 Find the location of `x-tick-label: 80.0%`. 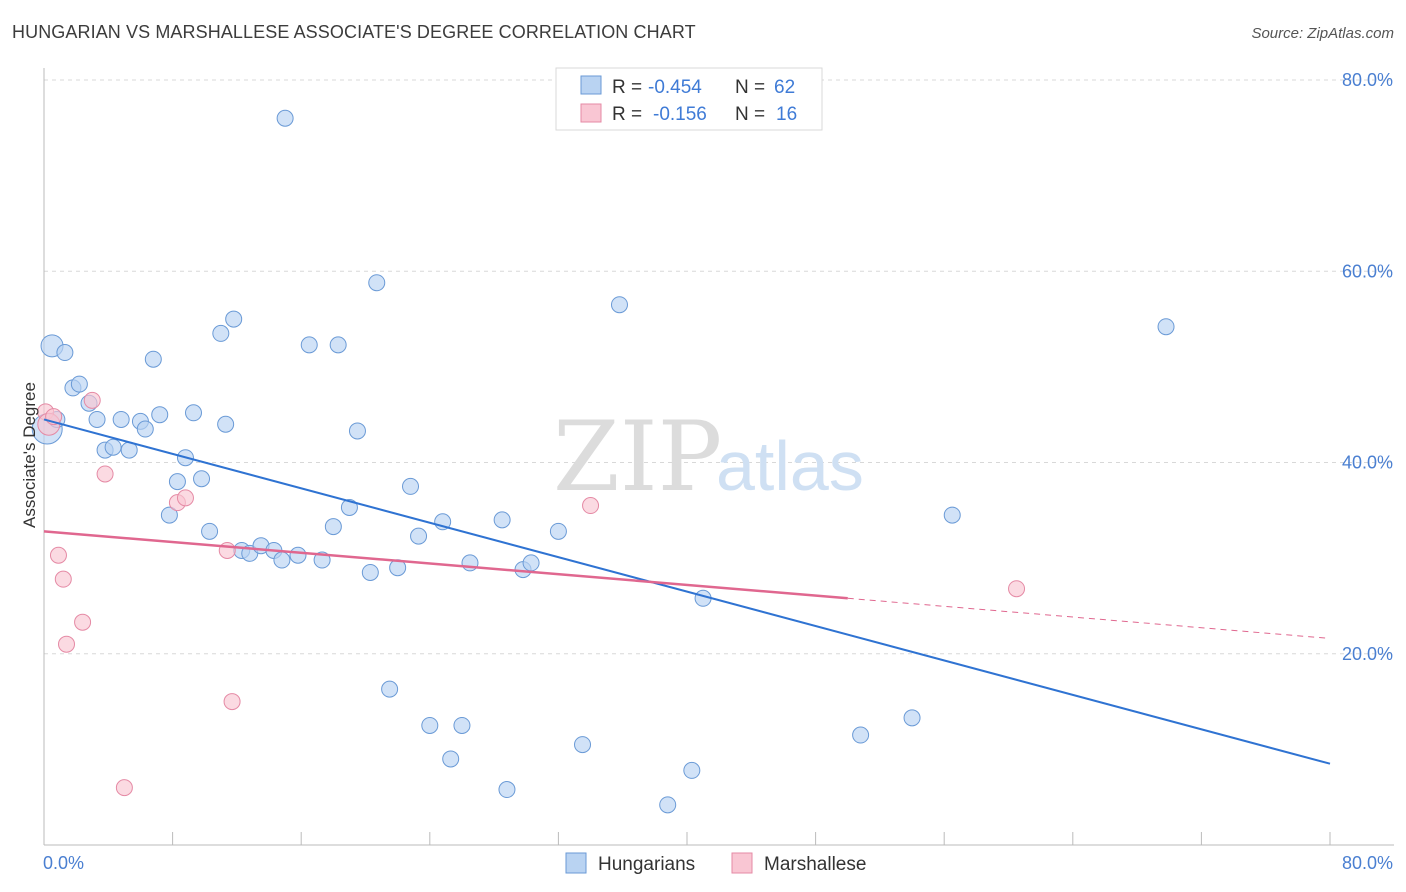

x-tick-label: 80.0% is located at coordinates (1367, 863).